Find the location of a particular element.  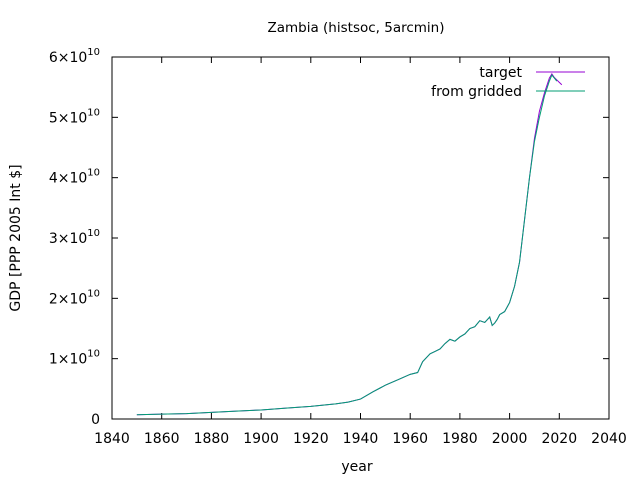

y-axis-label: GDP [PPP 2005 Int $] is located at coordinates (16, 237).